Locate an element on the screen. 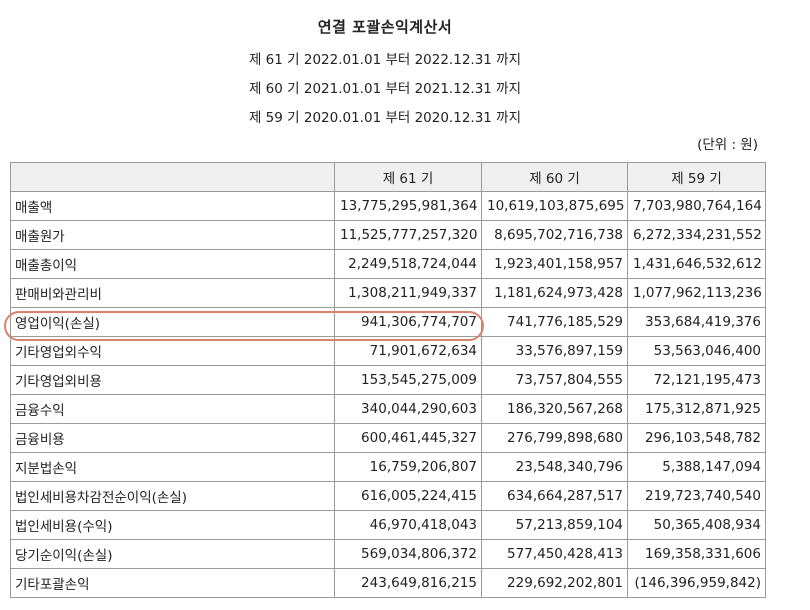  row-value: 8,695,702,716,738 is located at coordinates (554, 235).